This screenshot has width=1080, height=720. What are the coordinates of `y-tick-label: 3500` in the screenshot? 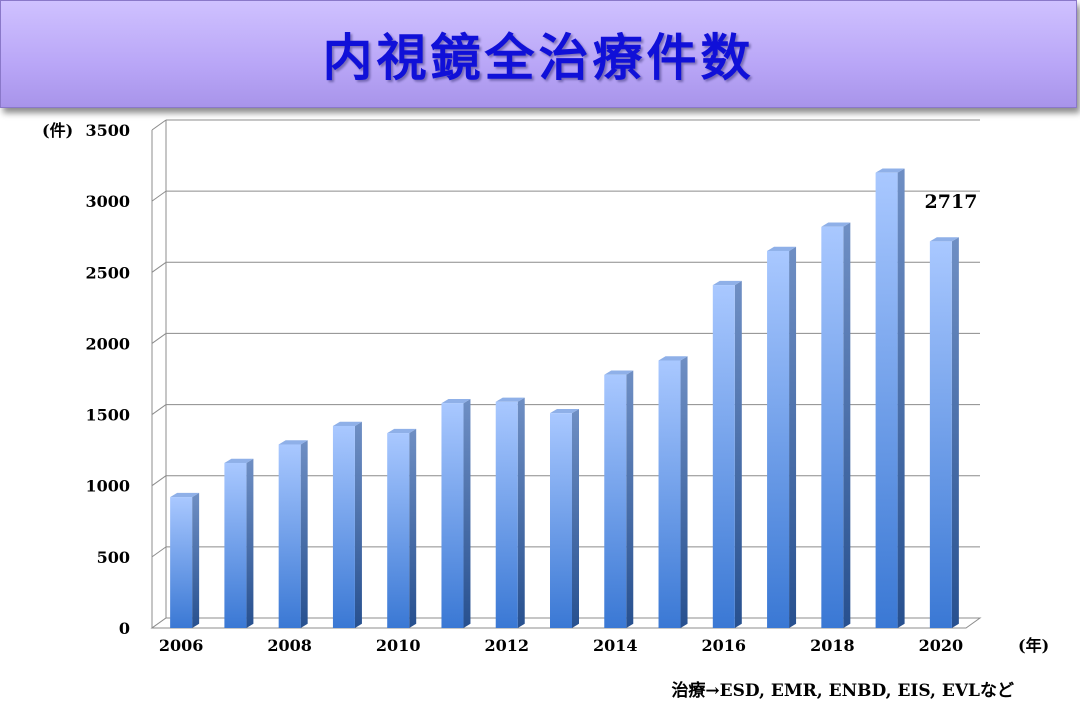 It's located at (107, 130).